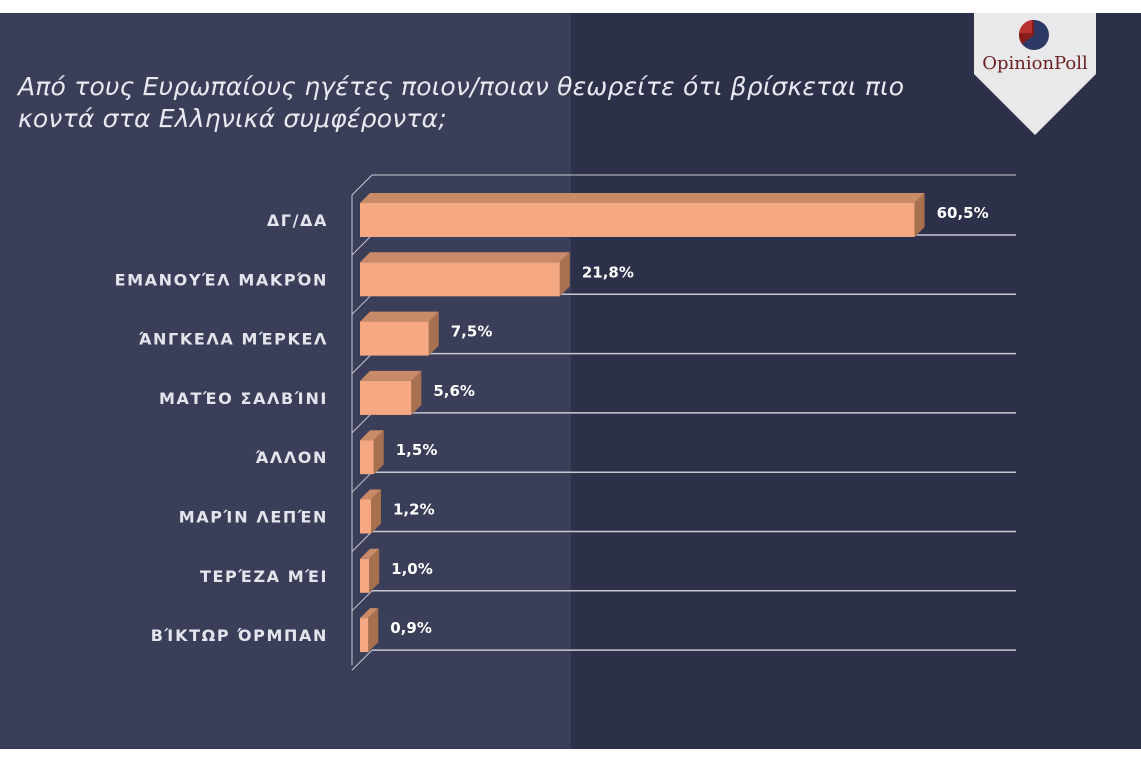 The image size is (1141, 763). I want to click on category-label: ΆΛΛΟΝ, so click(291, 457).